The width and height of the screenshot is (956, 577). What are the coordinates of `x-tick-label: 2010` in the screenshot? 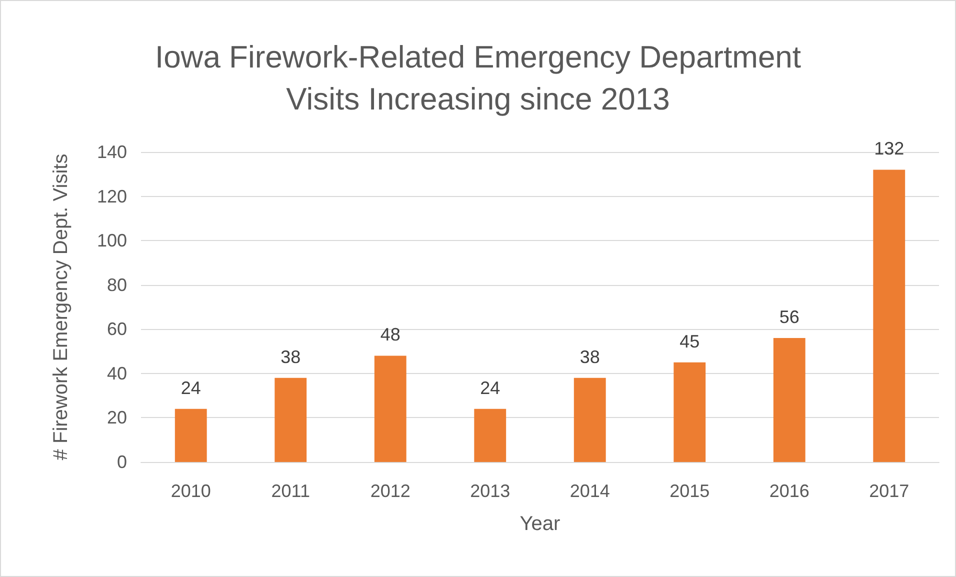 It's located at (190, 491).